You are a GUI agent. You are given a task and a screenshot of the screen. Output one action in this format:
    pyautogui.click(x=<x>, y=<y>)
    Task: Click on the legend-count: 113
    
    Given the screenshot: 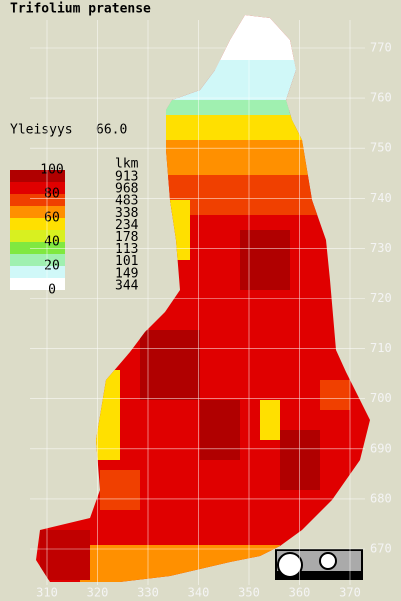 What is the action you would take?
    pyautogui.click(x=126, y=249)
    